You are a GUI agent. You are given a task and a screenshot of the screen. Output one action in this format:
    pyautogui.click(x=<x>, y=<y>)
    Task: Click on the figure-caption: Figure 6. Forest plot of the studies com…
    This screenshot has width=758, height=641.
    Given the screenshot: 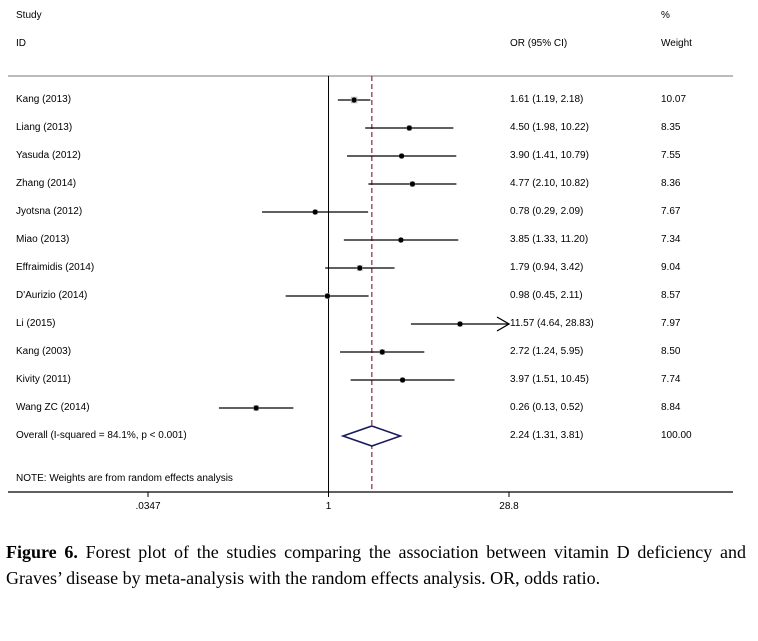 What is the action you would take?
    pyautogui.click(x=376, y=565)
    